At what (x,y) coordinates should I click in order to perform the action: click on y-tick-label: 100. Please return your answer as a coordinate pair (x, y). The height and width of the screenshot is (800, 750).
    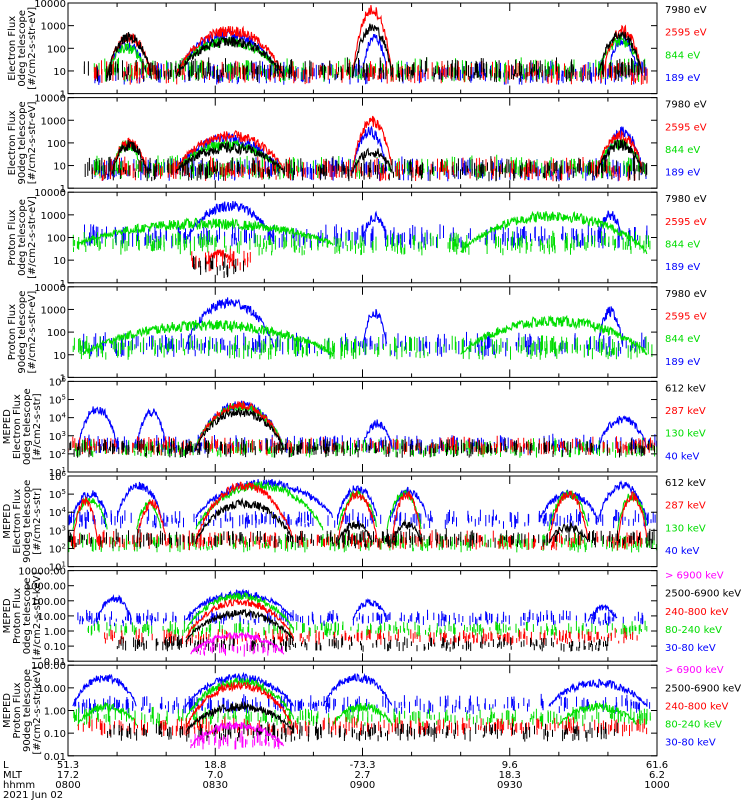
    Looking at the image, I should click on (56, 333).